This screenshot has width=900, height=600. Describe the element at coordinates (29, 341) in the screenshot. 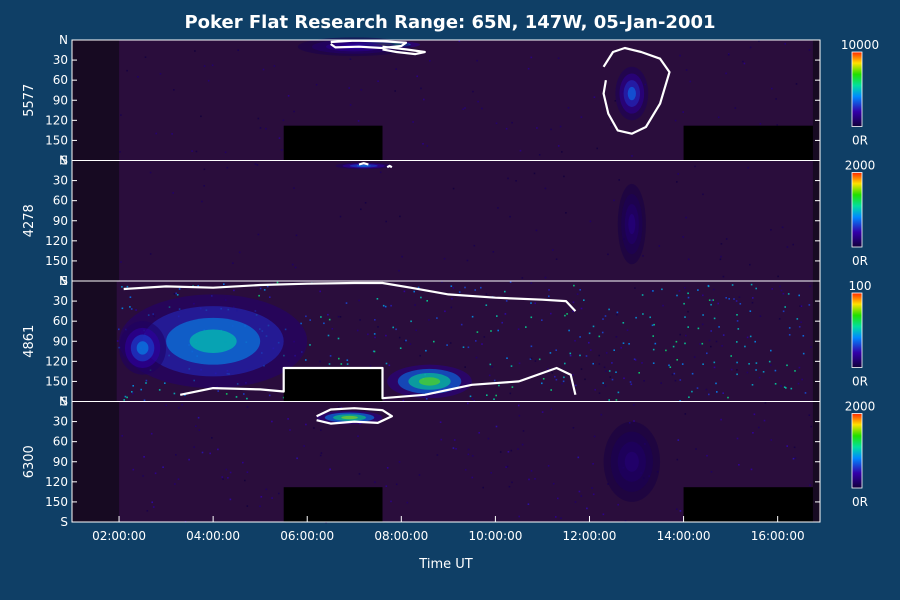

I see `series-name: 4861` at that location.